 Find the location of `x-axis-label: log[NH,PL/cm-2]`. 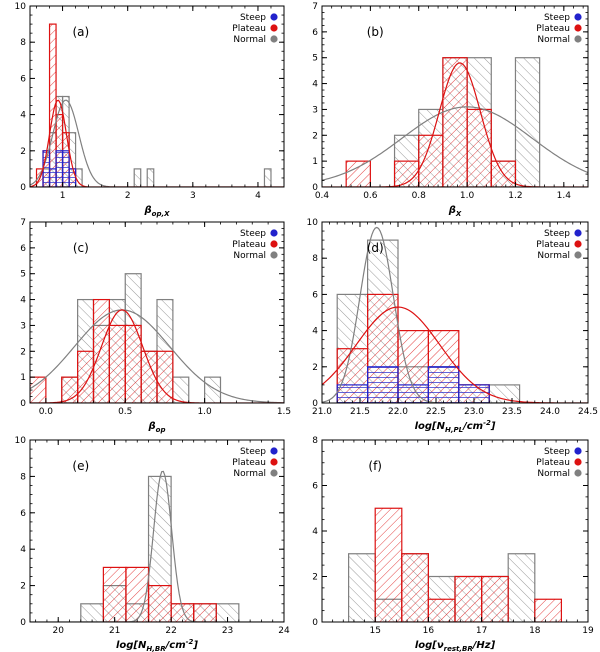

x-axis-label: log[NH,PL/cm-2] is located at coordinates (455, 426).